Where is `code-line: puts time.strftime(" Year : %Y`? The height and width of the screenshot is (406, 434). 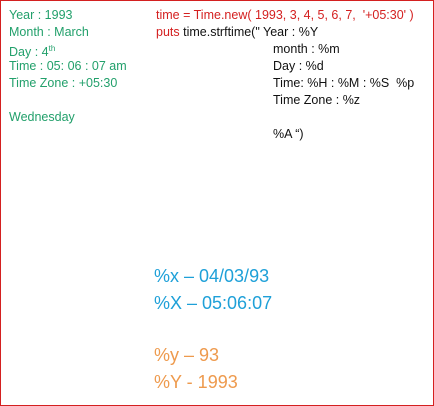
code-line: puts time.strftime(" Year : %Y is located at coordinates (237, 32).